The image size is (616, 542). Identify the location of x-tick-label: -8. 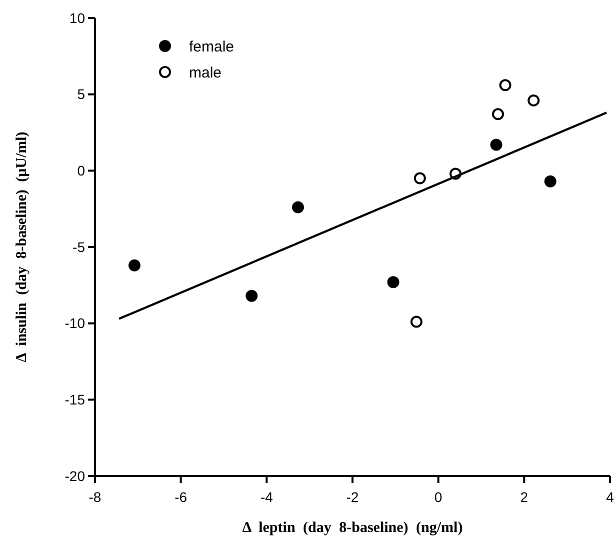
(95, 497).